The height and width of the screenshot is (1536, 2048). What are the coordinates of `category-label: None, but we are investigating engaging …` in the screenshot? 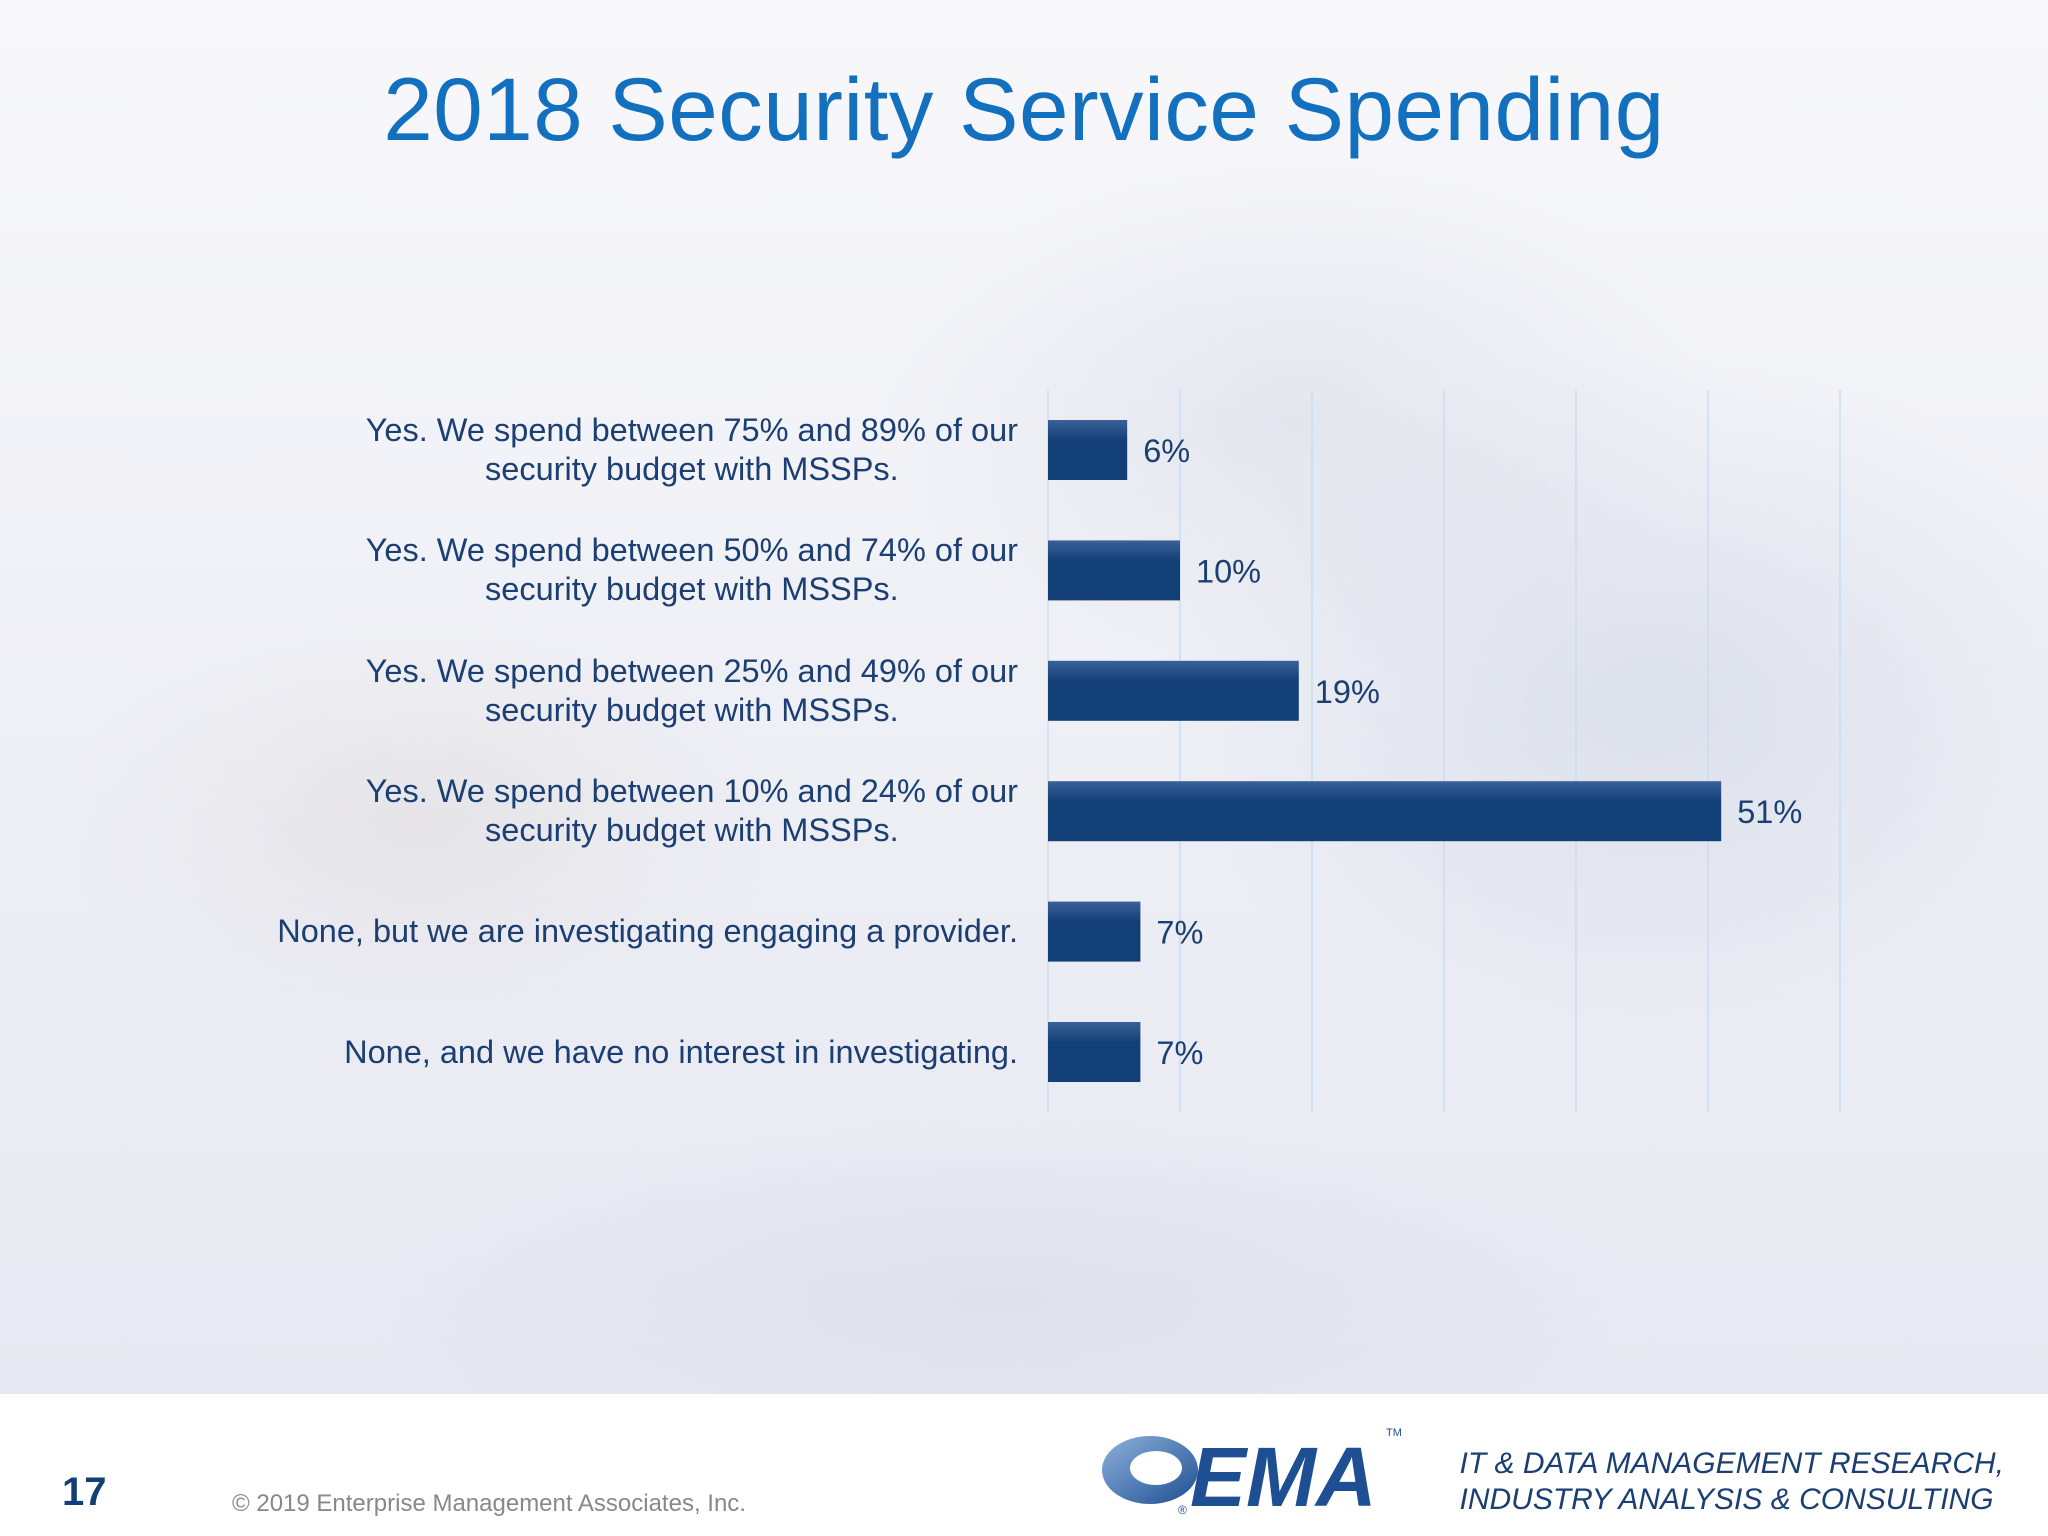 It's located at (647, 931).